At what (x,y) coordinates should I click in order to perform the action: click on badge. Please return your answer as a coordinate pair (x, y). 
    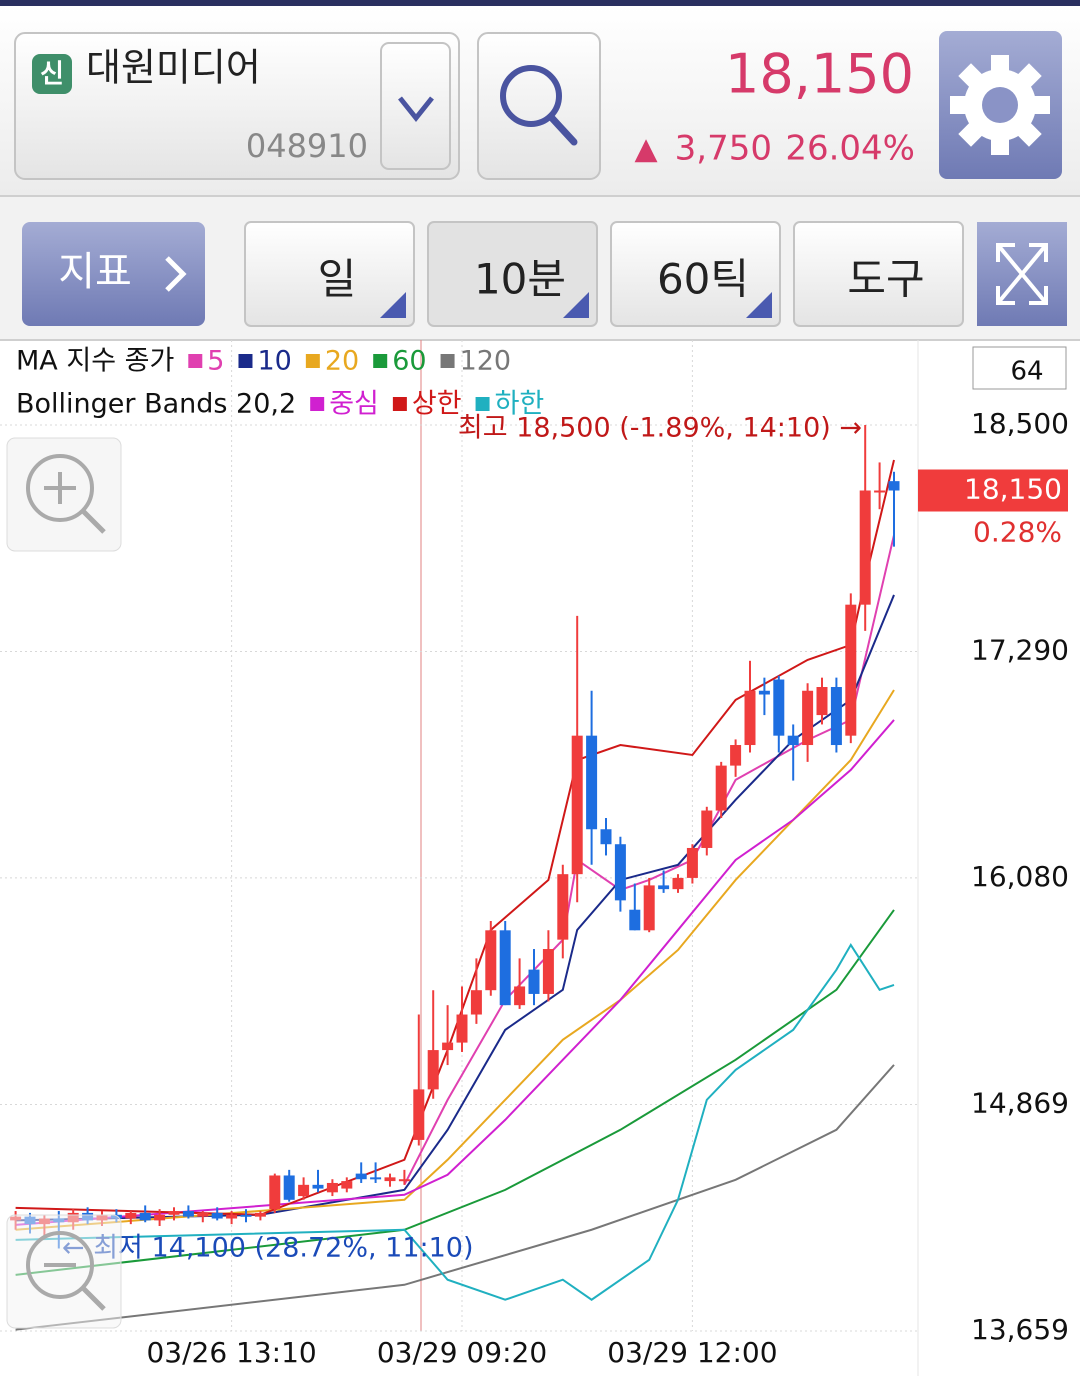
    Looking at the image, I should click on (52, 74).